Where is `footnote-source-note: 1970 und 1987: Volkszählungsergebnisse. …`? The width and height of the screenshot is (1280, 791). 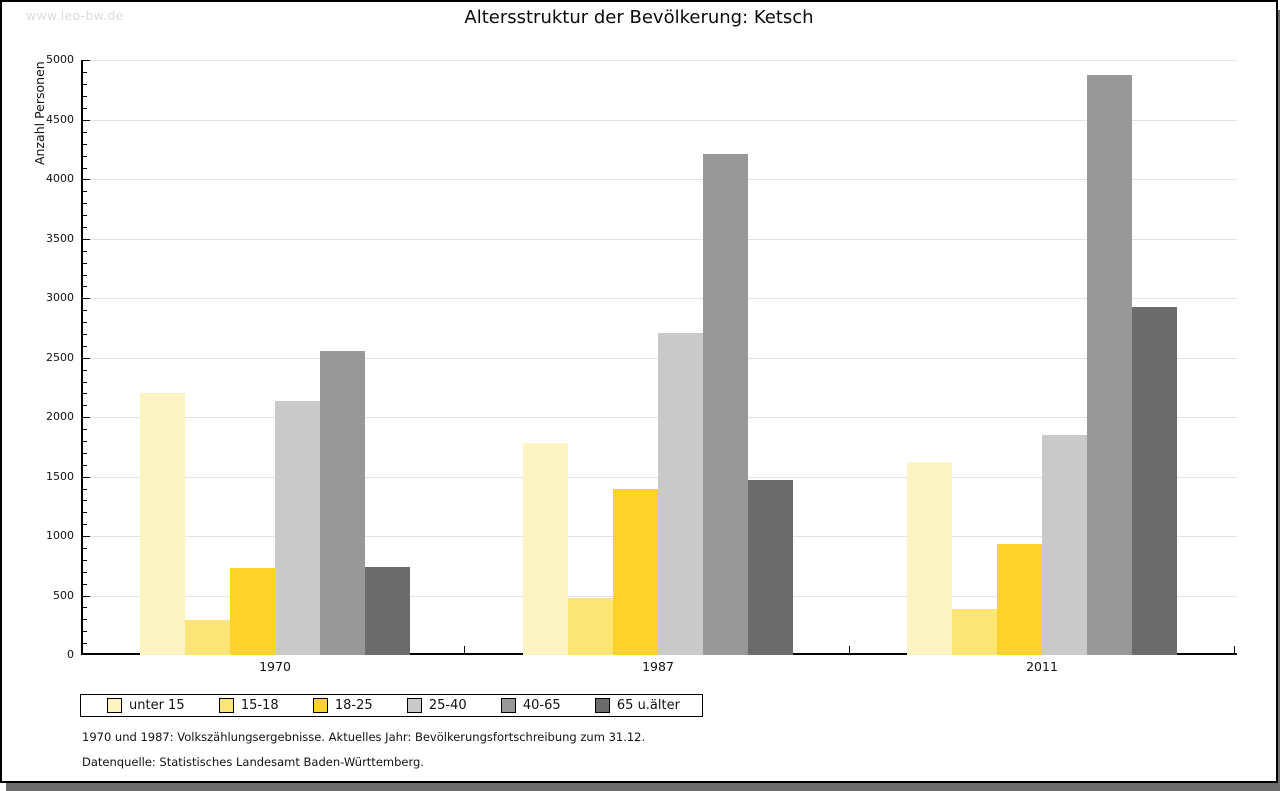 footnote-source-note: 1970 und 1987: Volkszählungsergebnisse. … is located at coordinates (364, 737).